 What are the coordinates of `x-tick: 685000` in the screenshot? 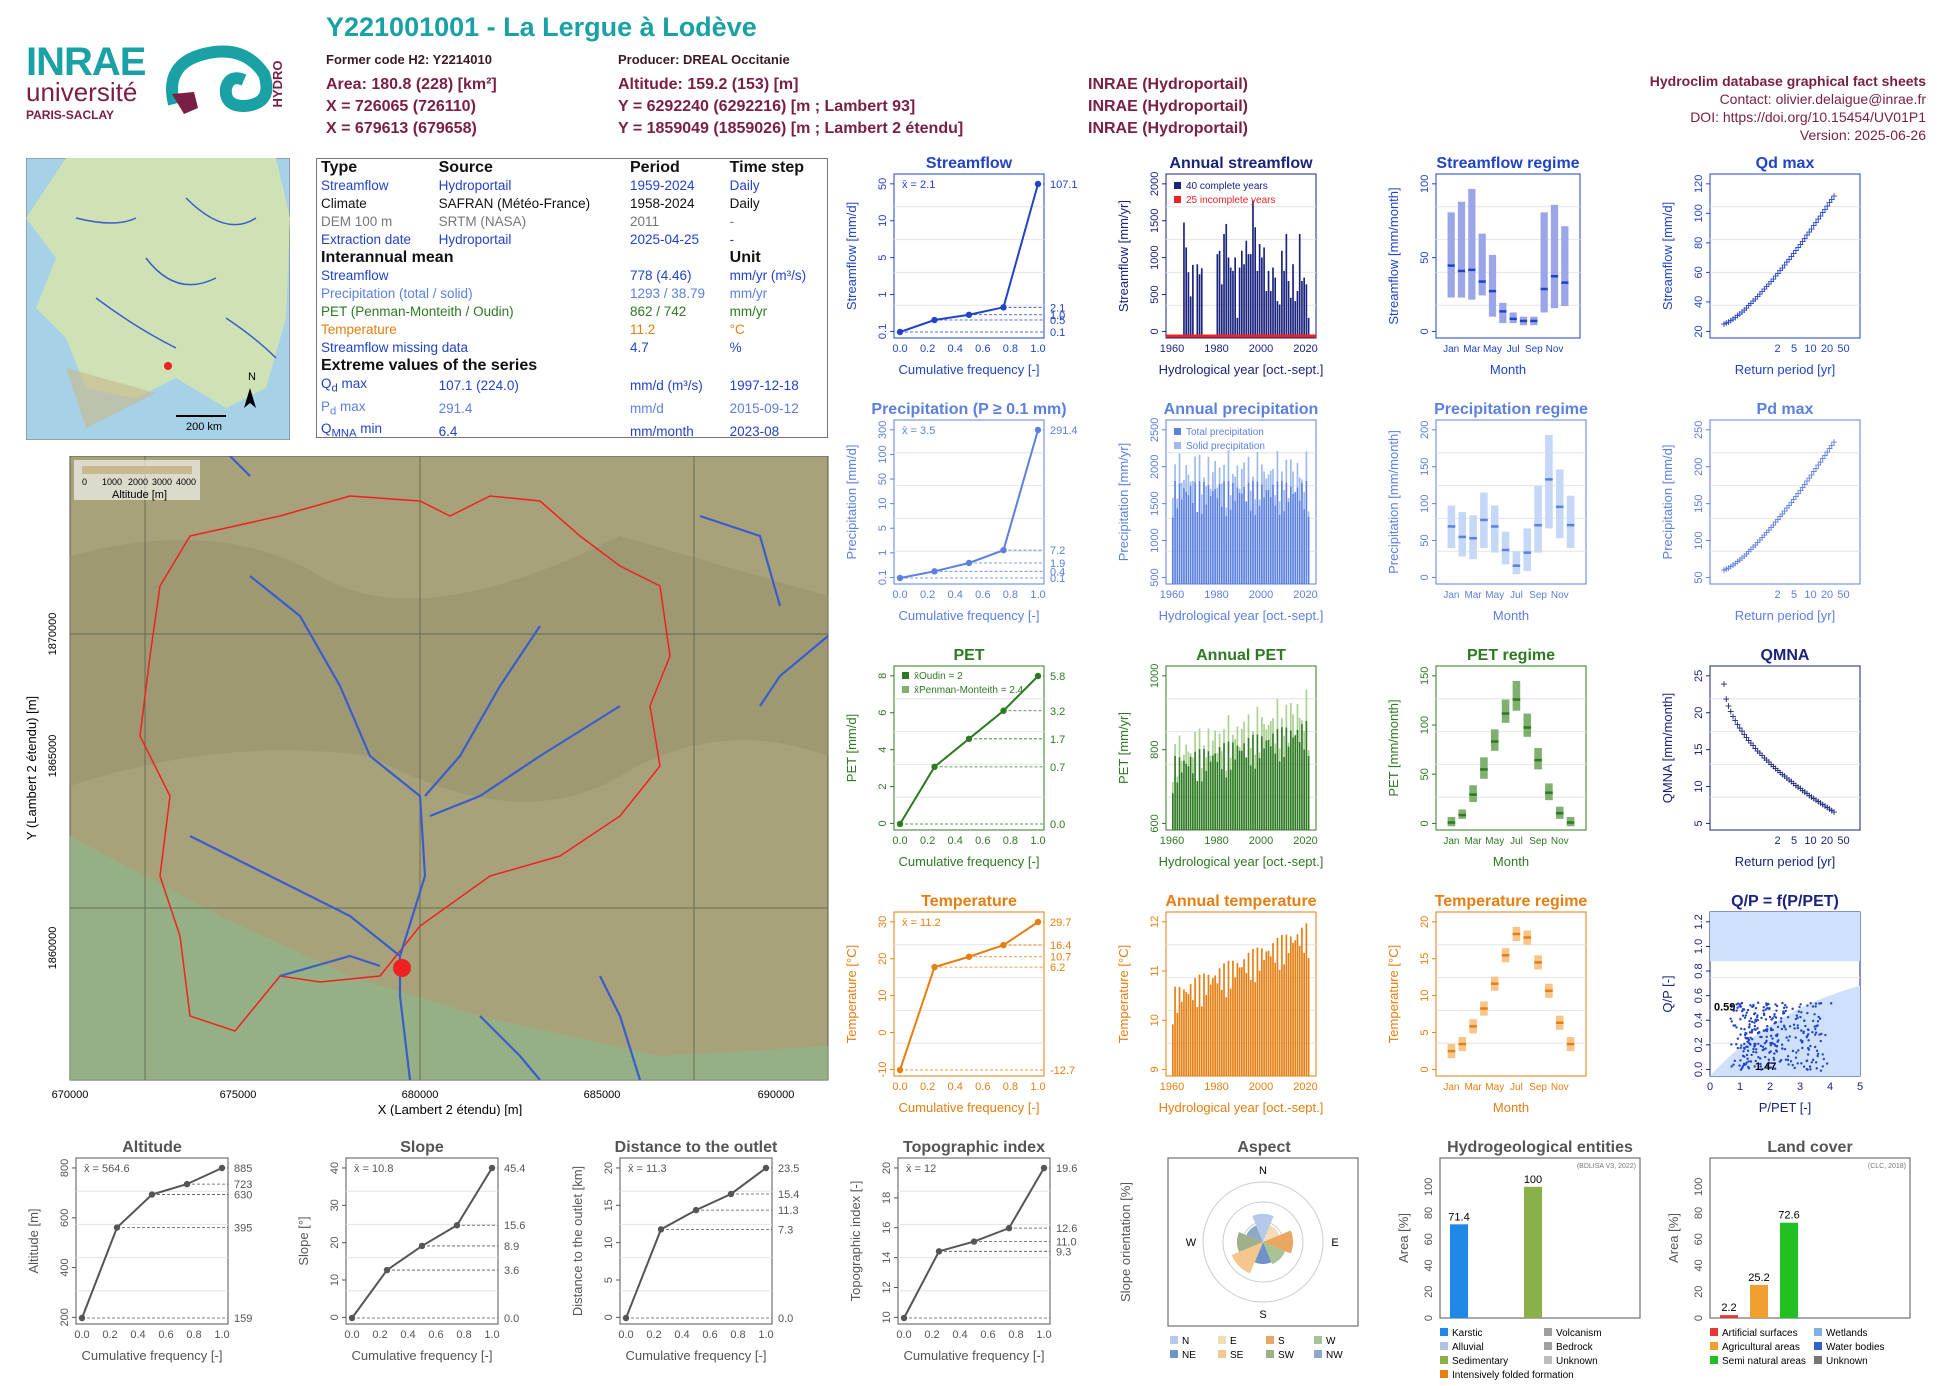 It's located at (602, 1095).